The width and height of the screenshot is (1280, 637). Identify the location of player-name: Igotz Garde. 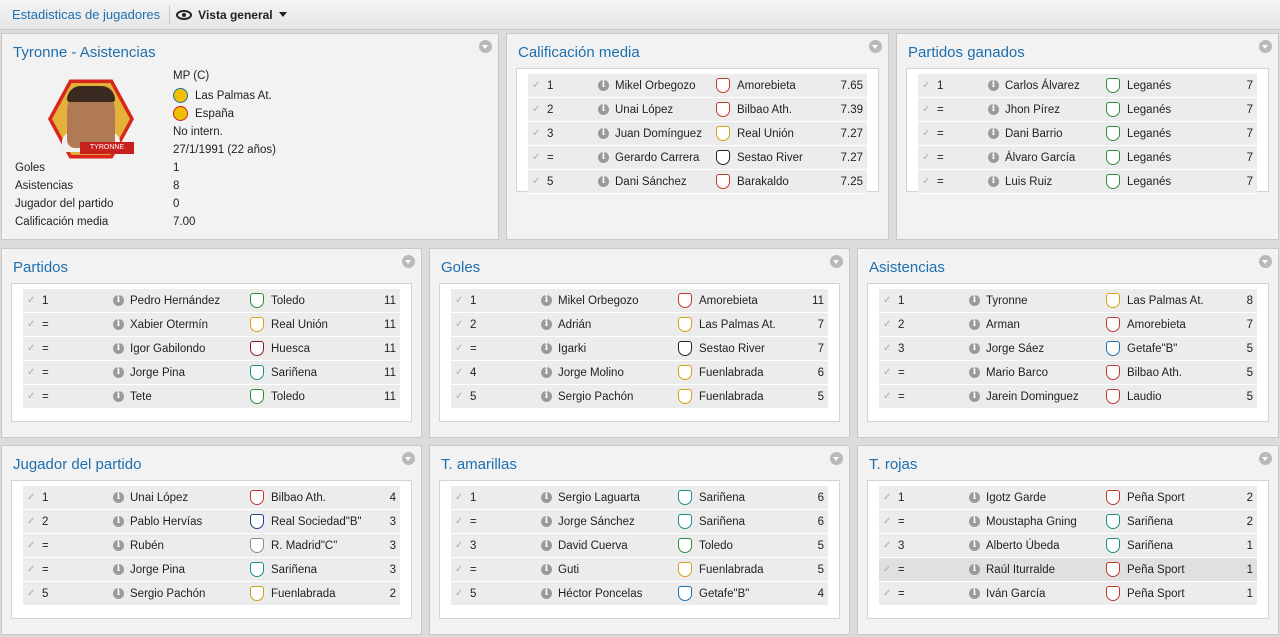
(1016, 497).